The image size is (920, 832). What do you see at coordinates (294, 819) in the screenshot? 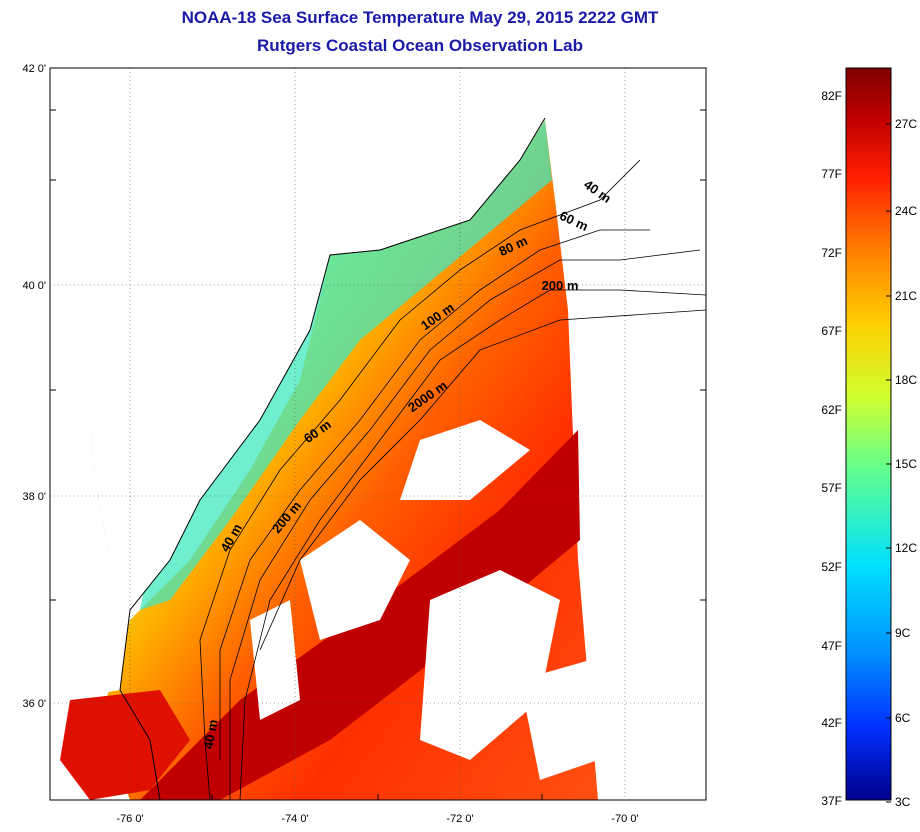
I see `lon-label: -74 0'` at bounding box center [294, 819].